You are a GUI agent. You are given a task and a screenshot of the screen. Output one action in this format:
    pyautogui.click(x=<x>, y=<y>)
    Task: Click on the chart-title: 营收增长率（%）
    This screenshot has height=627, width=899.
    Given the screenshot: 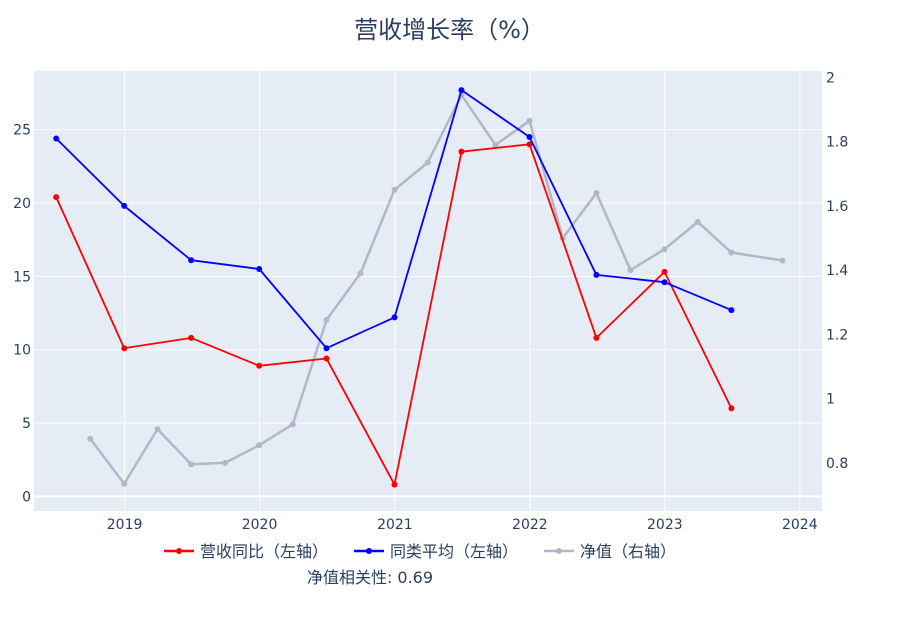 What is the action you would take?
    pyautogui.click(x=449, y=30)
    